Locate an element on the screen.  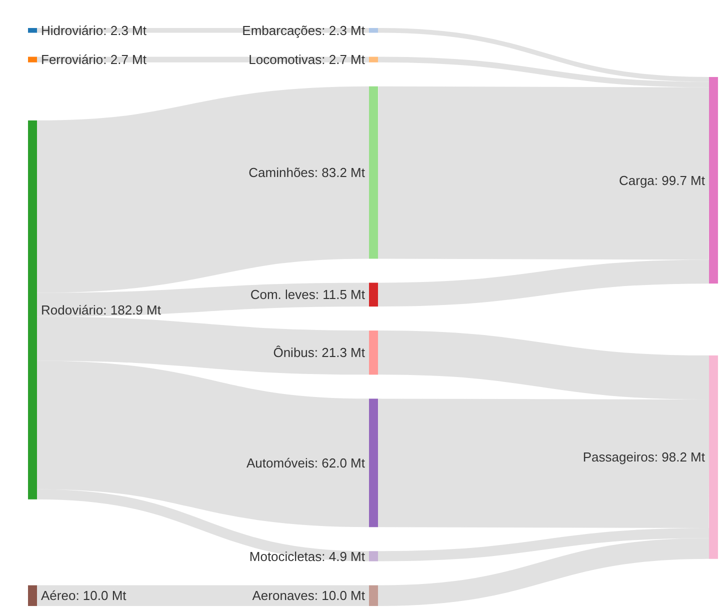
data-label: : 21.3 Mt is located at coordinates (340, 352).